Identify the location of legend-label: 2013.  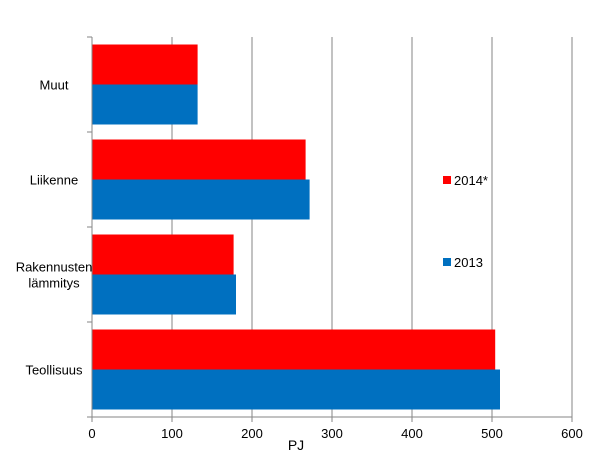
(468, 262).